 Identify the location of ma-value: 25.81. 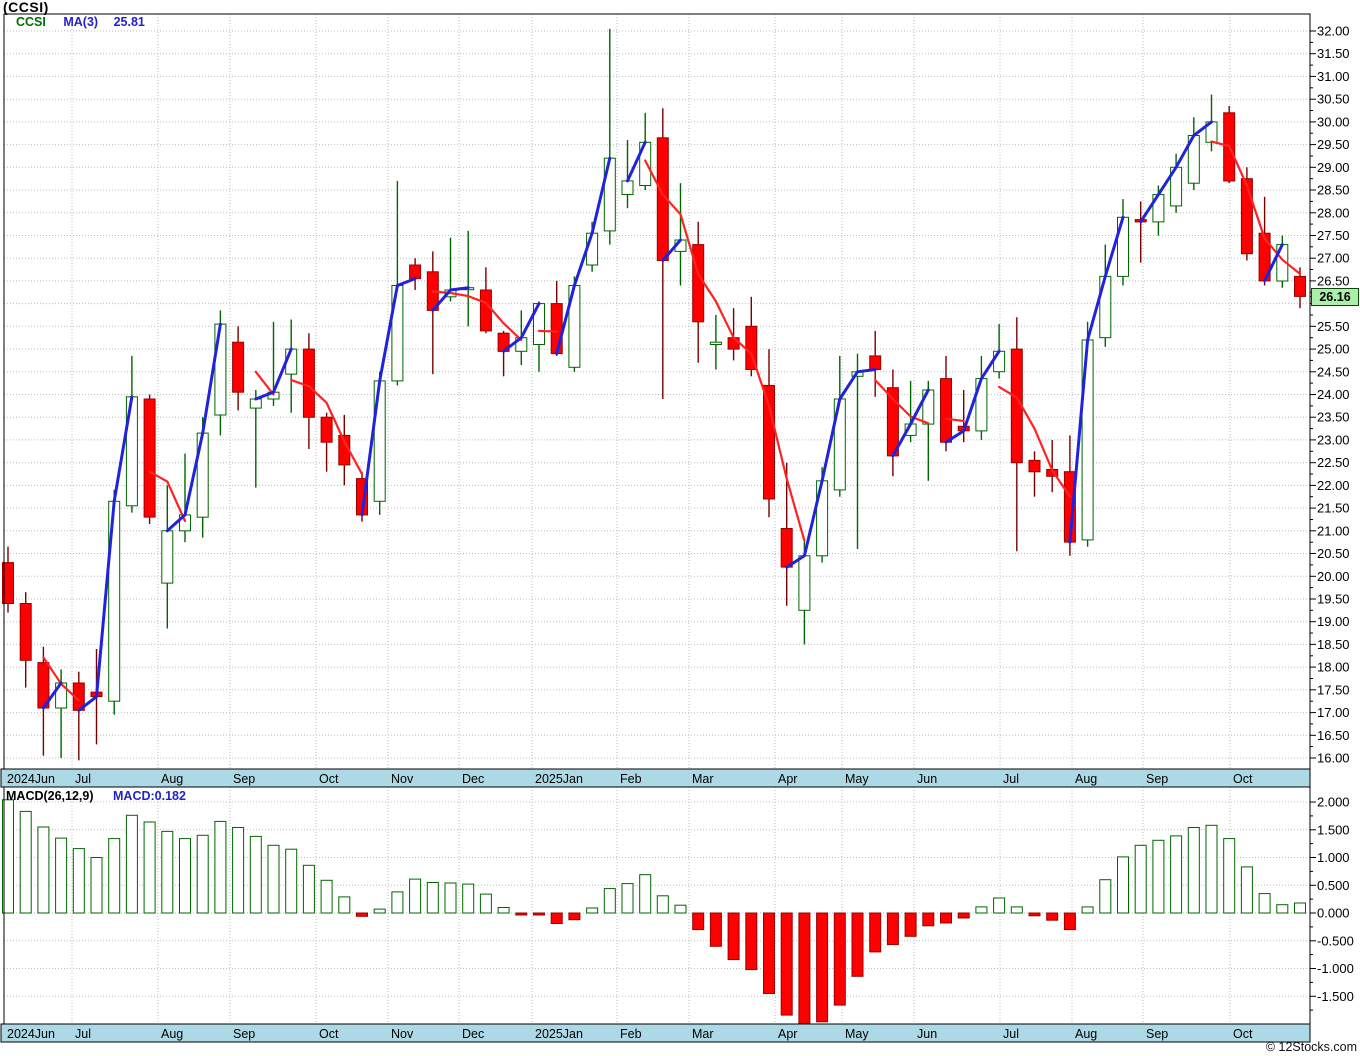
(129, 22).